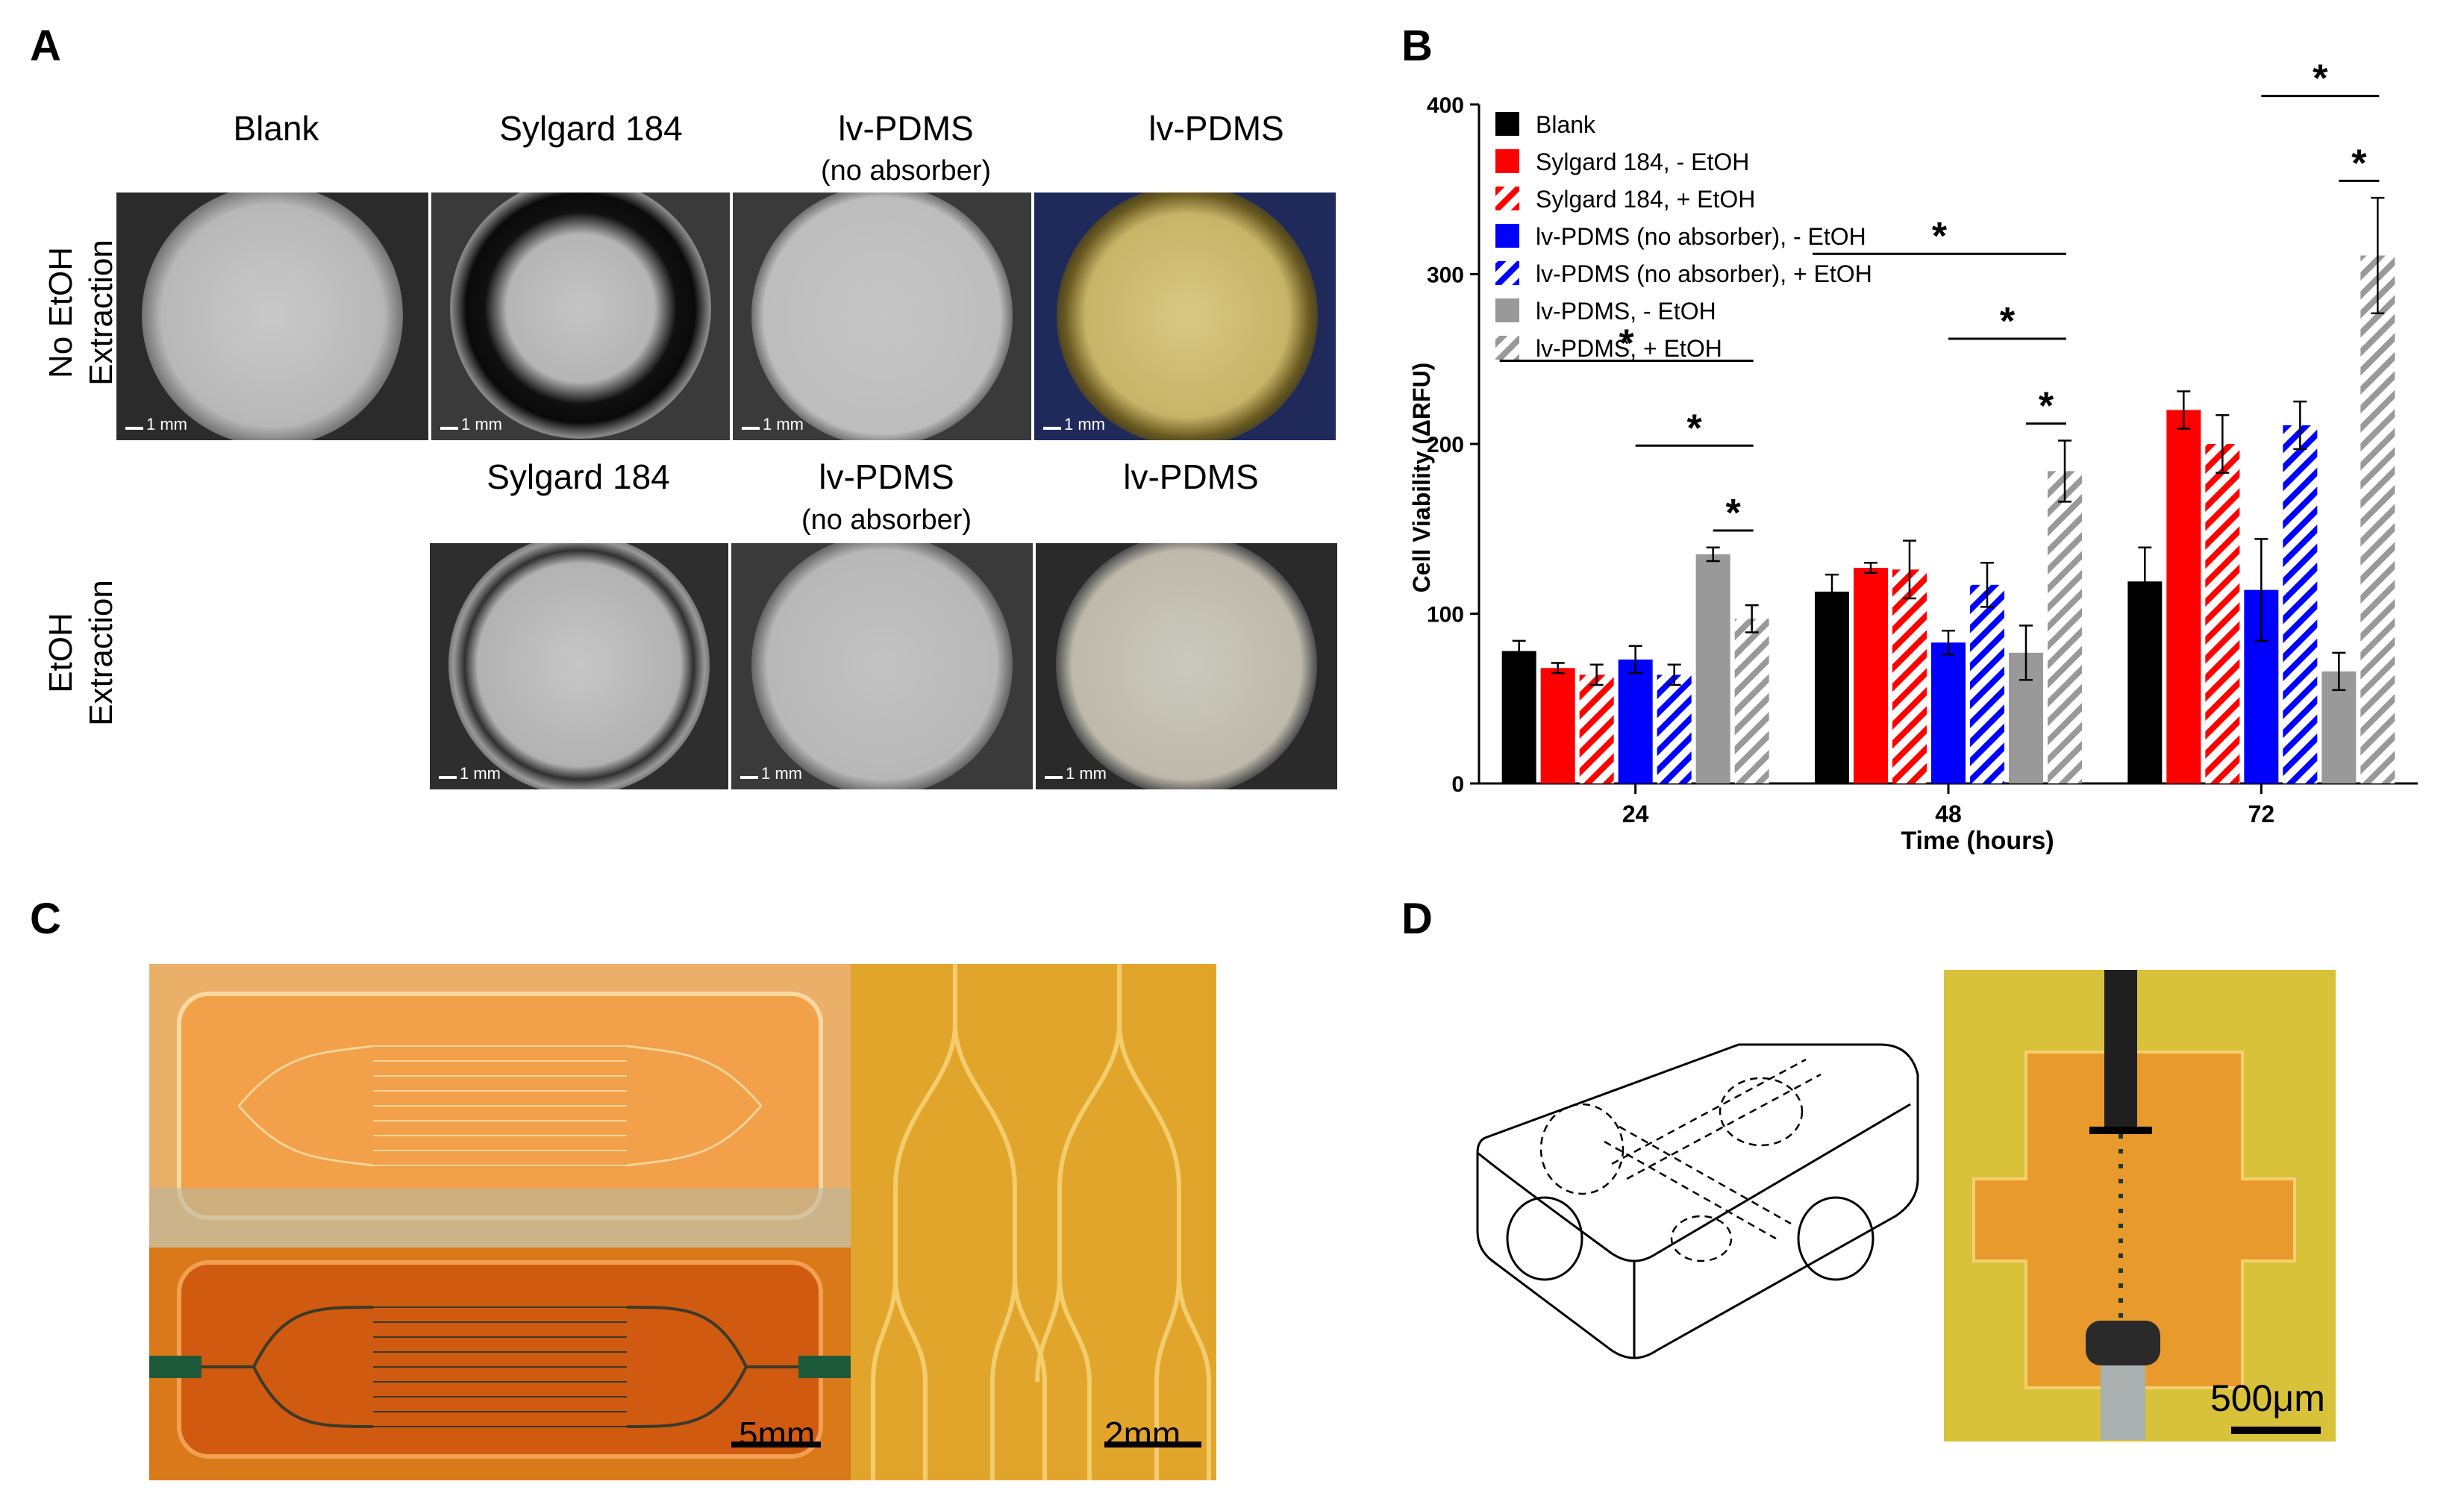  Describe the element at coordinates (1185, 316) in the screenshot. I see `well-photo-lvpdms-no-etoh: 1 mm` at that location.